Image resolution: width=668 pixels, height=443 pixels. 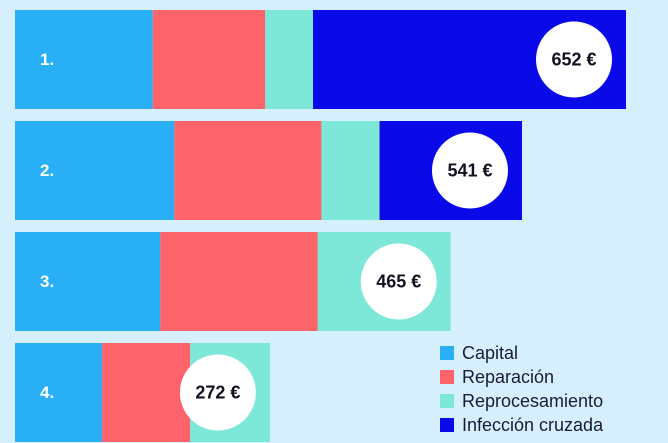 I want to click on total-label: 465 €, so click(x=398, y=281).